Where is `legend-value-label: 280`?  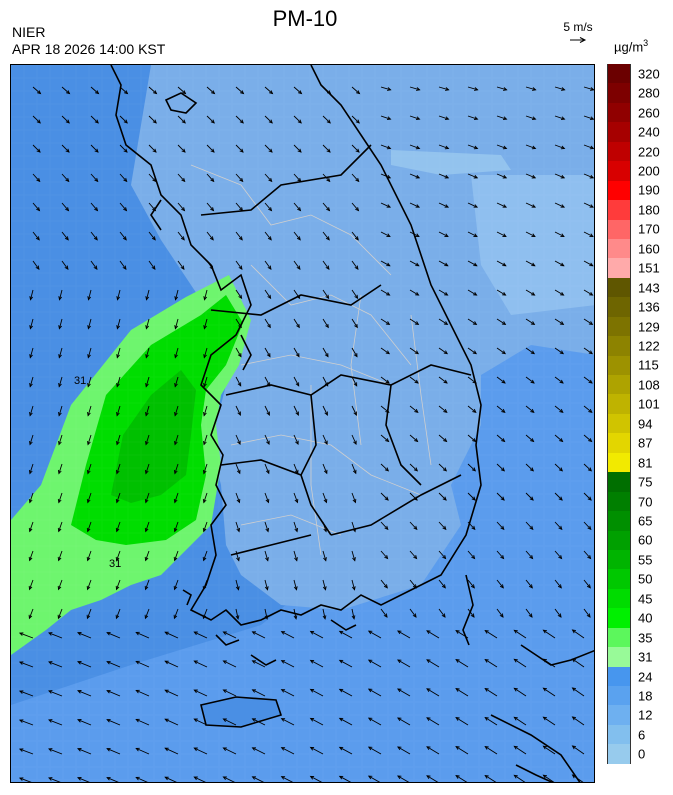
legend-value-label: 280 is located at coordinates (649, 93).